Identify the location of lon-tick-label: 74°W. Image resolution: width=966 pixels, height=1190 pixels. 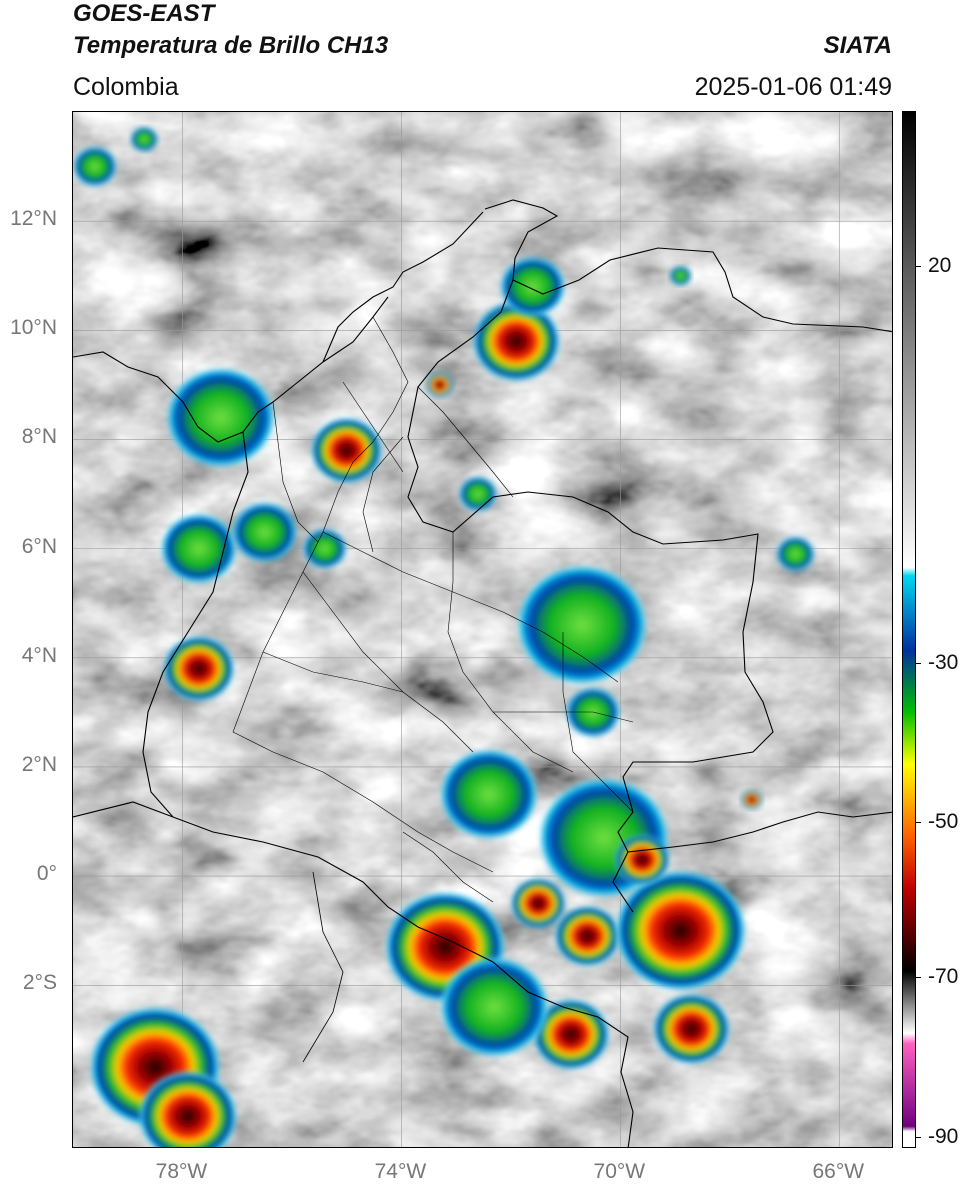
(400, 1171).